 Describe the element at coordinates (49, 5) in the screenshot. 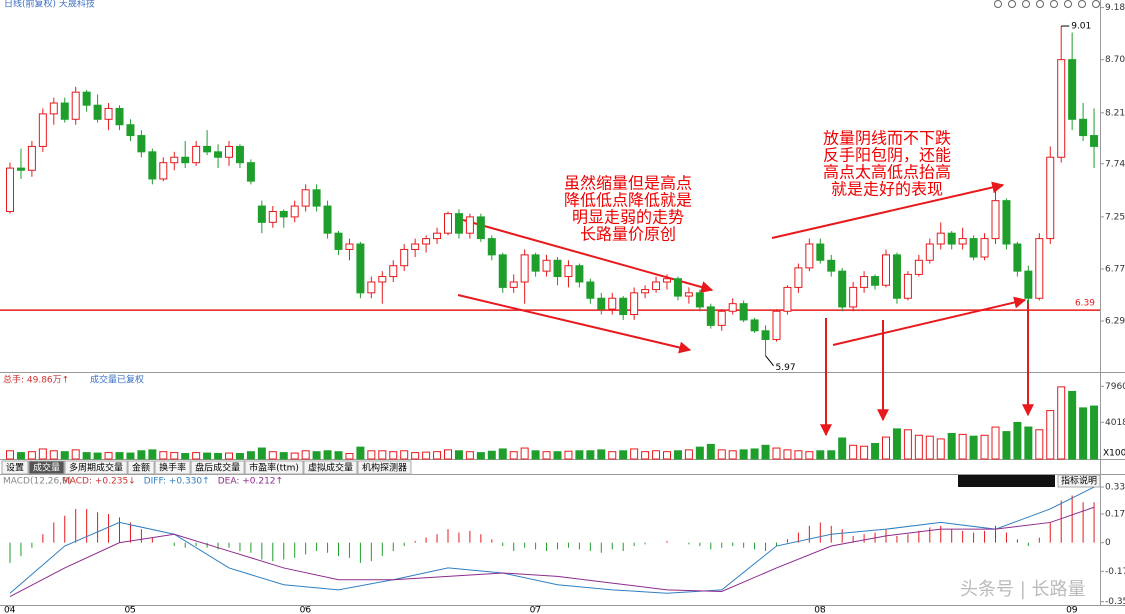

I see `header-title: 日线(前复权) 天晟科技` at that location.